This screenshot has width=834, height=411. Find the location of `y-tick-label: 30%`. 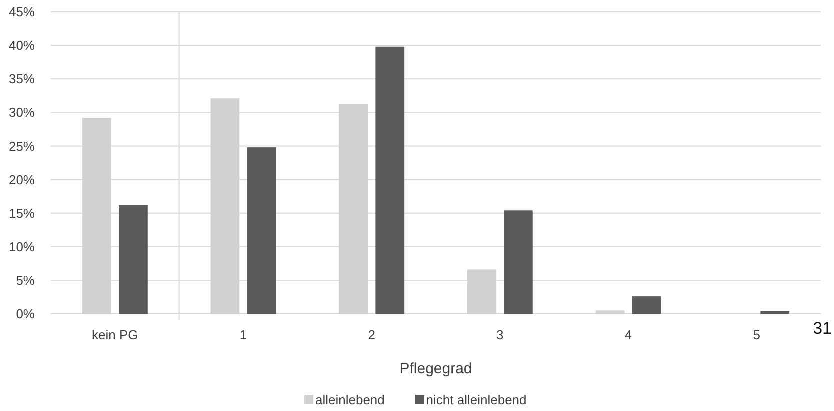

y-tick-label: 30% is located at coordinates (22, 112).